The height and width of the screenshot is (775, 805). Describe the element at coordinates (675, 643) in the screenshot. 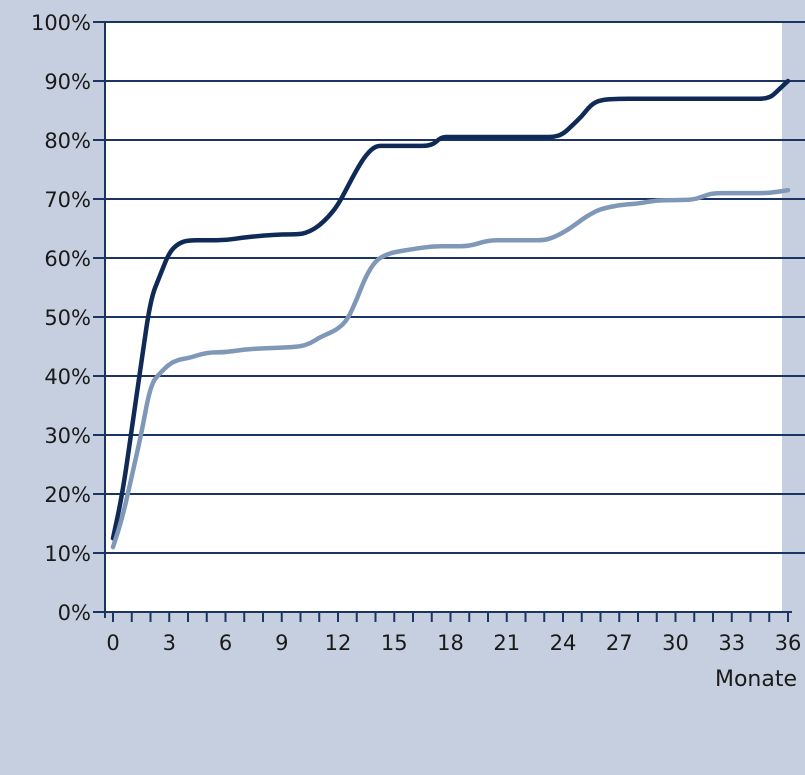

I see `x-tick-label: 30` at that location.